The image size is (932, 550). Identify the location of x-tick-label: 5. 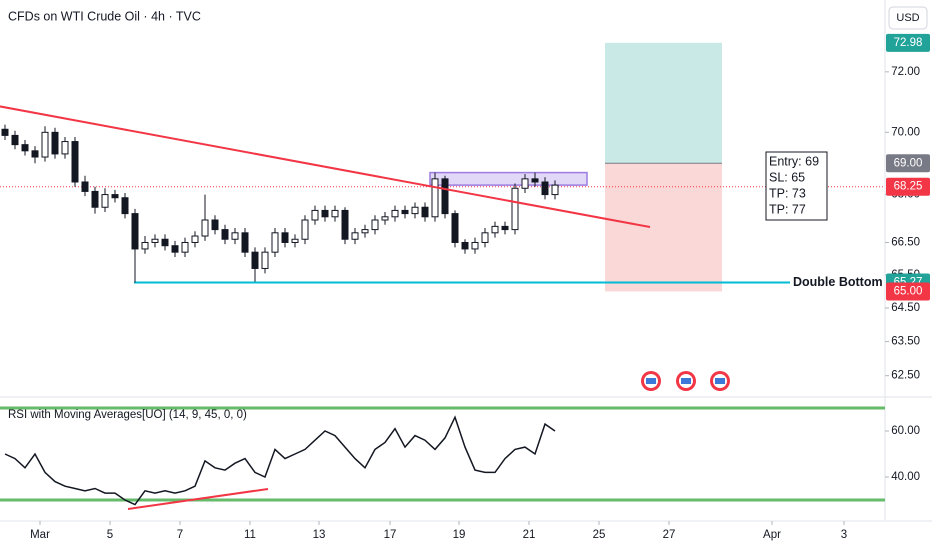
(110, 535).